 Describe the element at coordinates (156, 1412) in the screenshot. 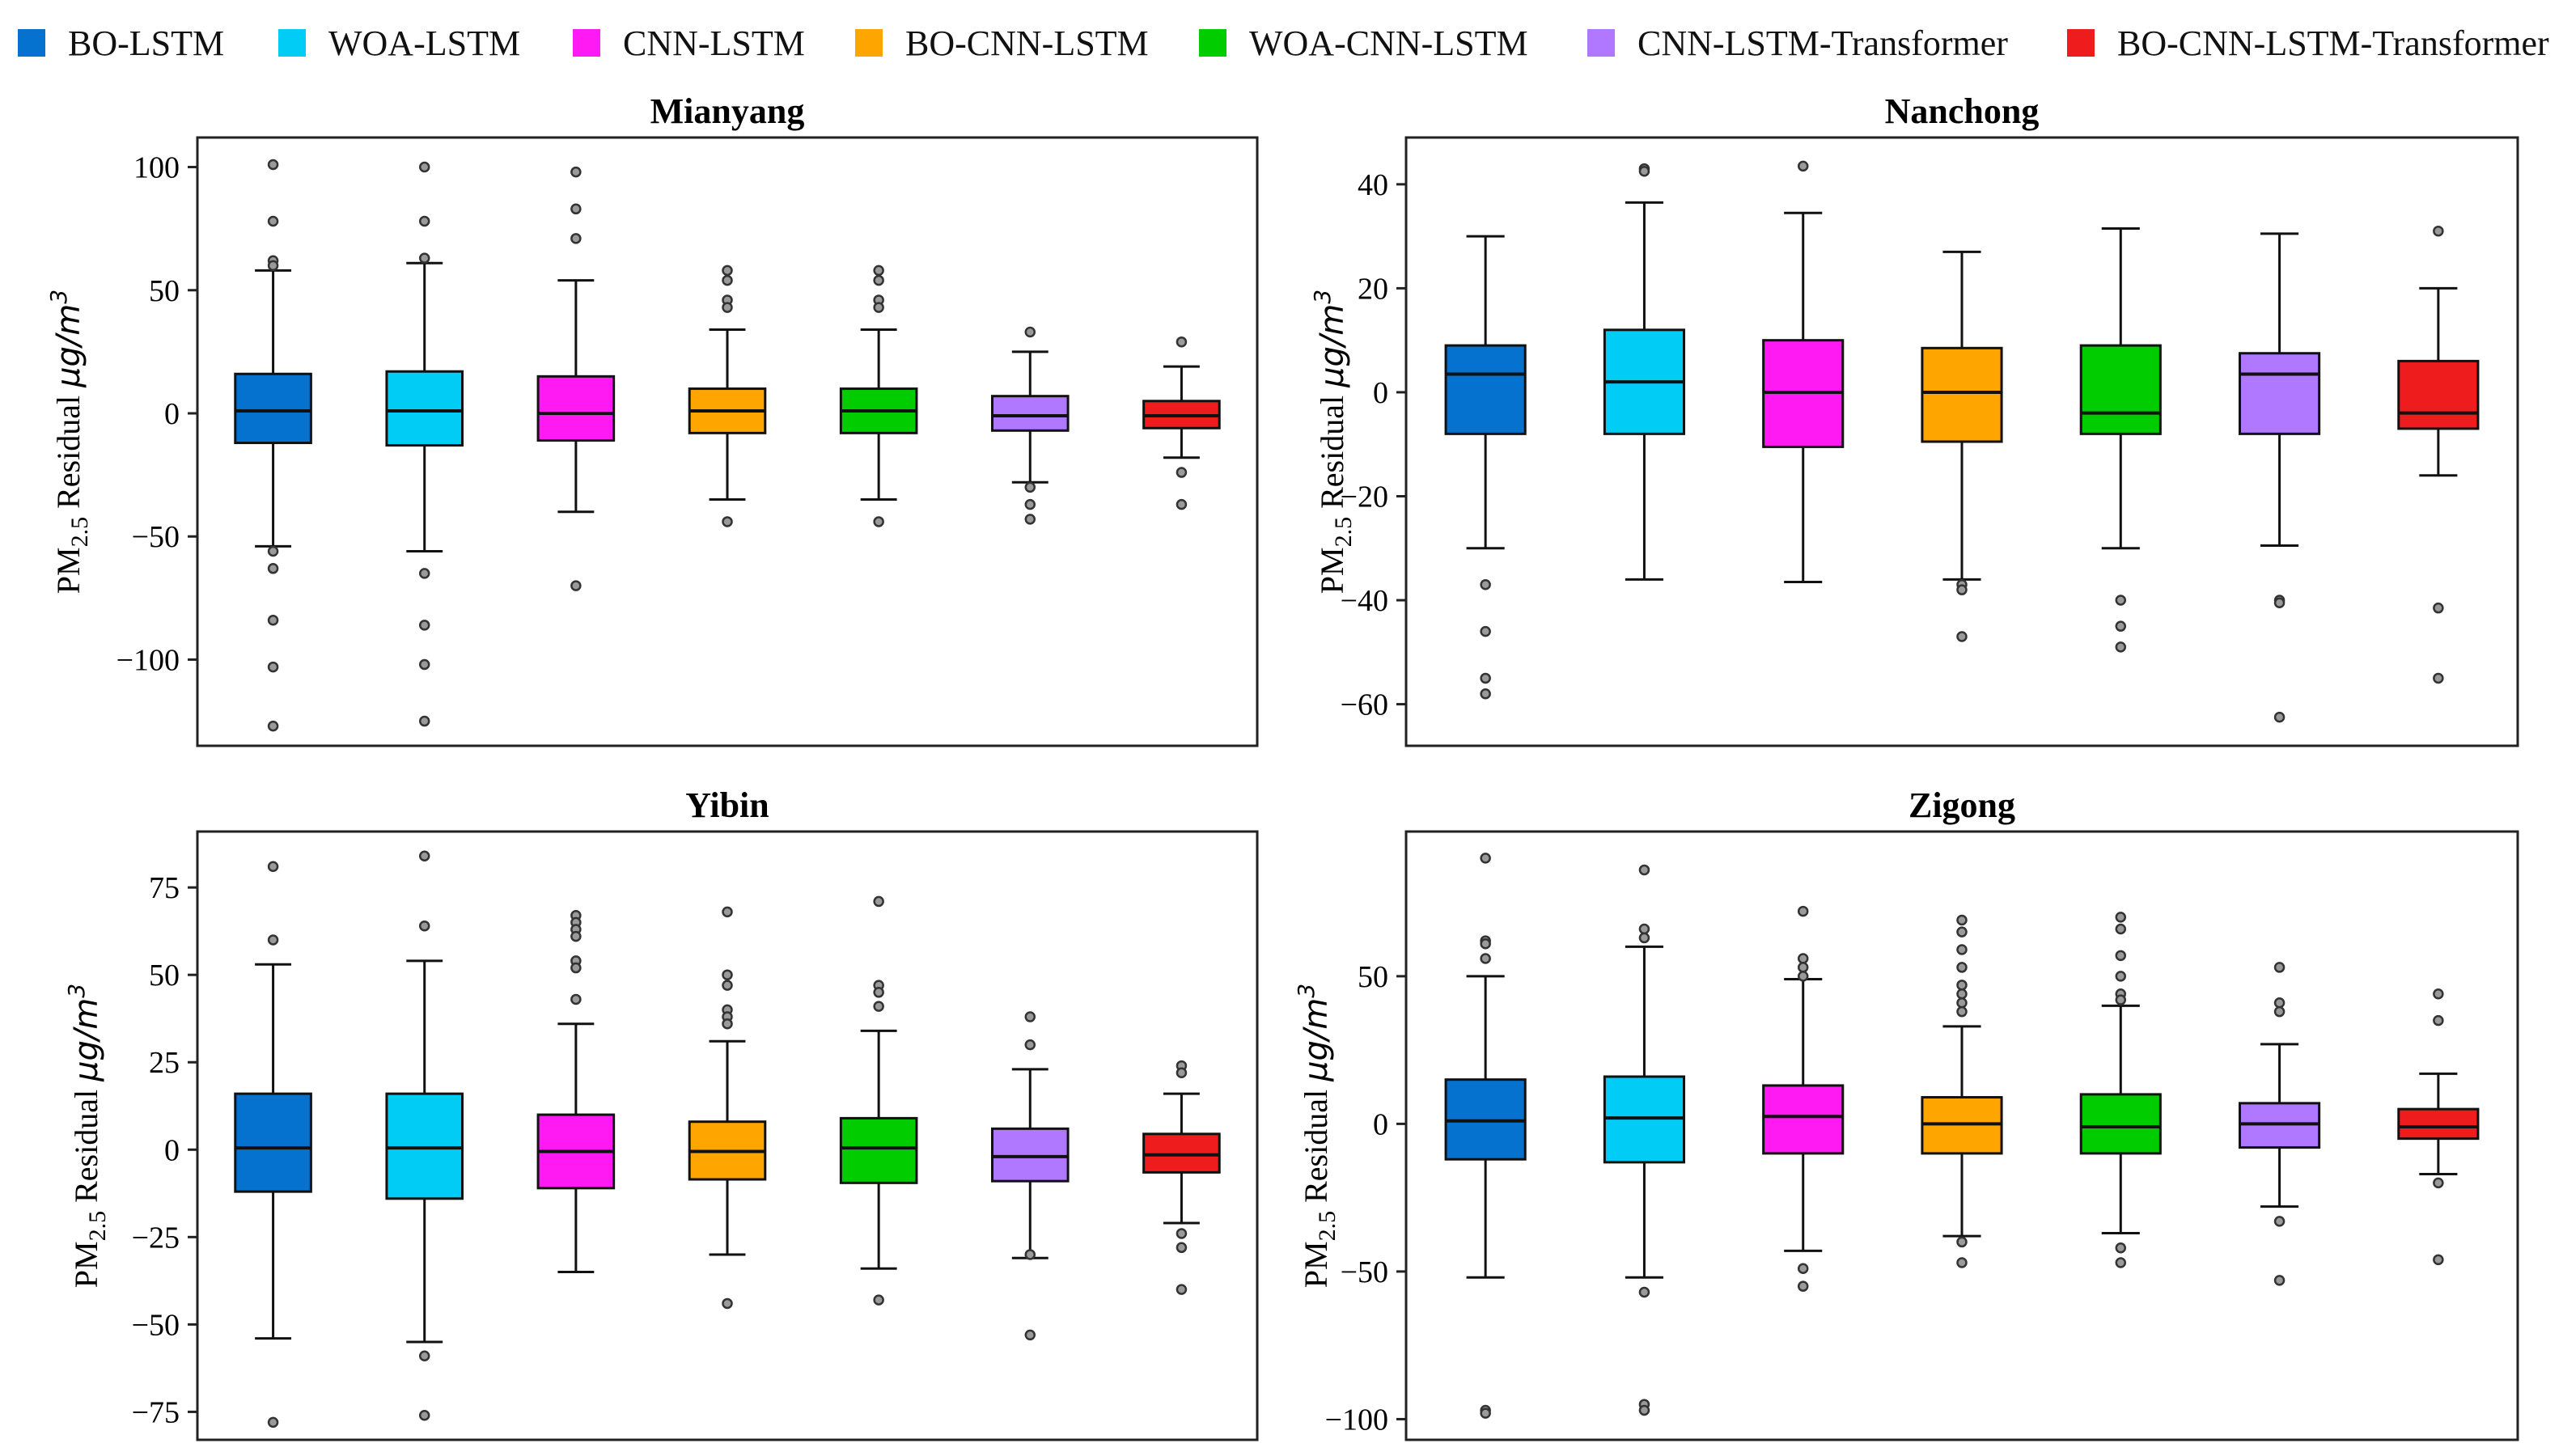

I see `y-tick-label: −75` at that location.